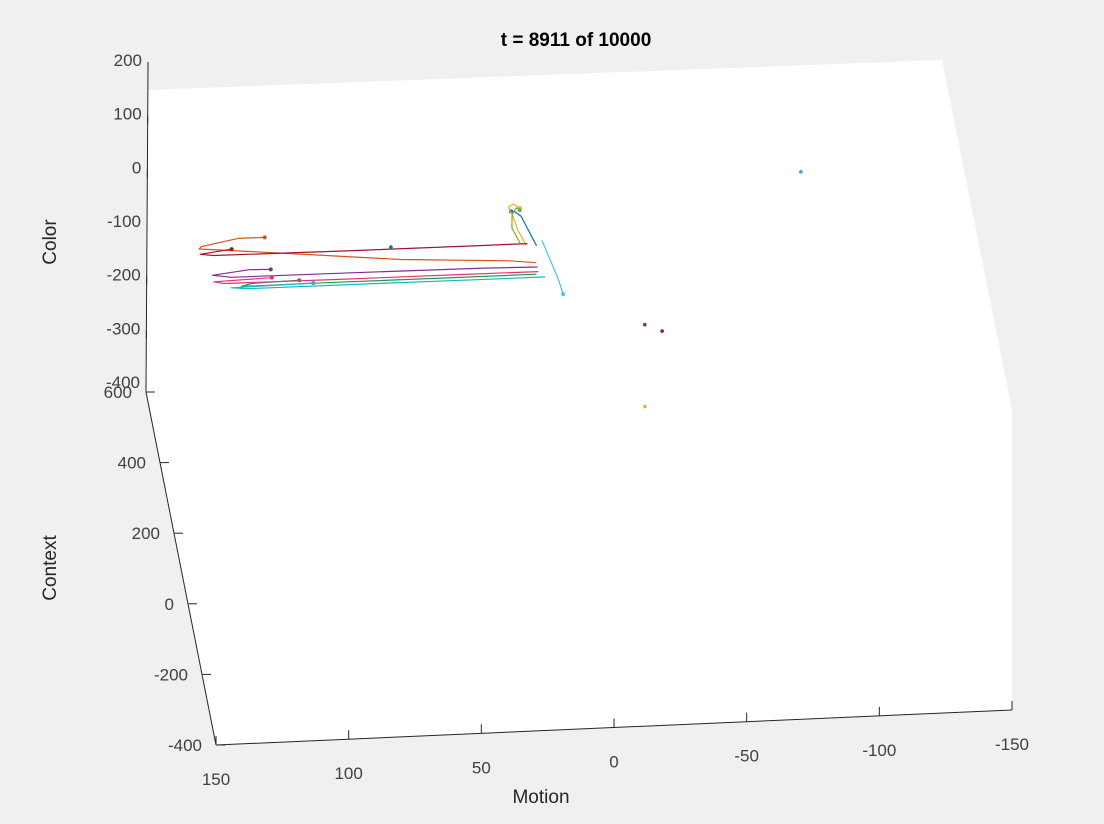 The image size is (1104, 824). What do you see at coordinates (746, 756) in the screenshot?
I see `x-tick-label: -50` at bounding box center [746, 756].